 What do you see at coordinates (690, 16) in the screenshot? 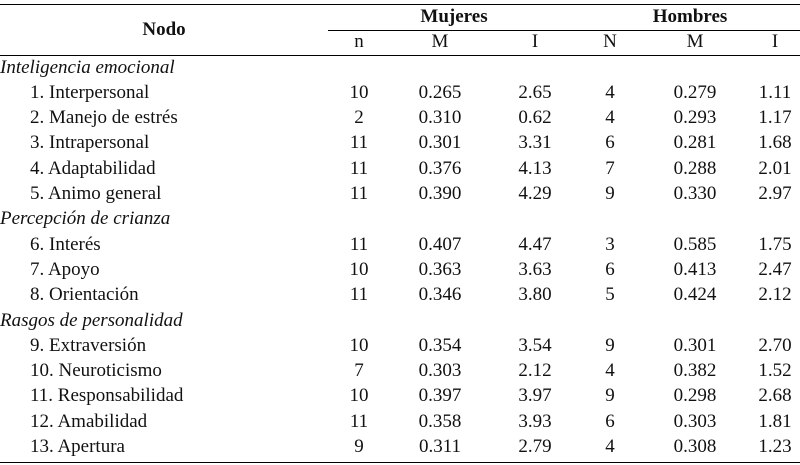
I see `header-men: Hombres` at bounding box center [690, 16].